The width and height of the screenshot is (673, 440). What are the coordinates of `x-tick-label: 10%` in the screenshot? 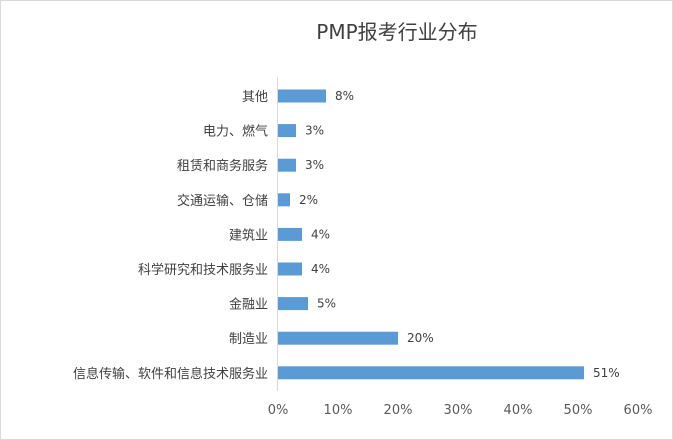 It's located at (338, 410).